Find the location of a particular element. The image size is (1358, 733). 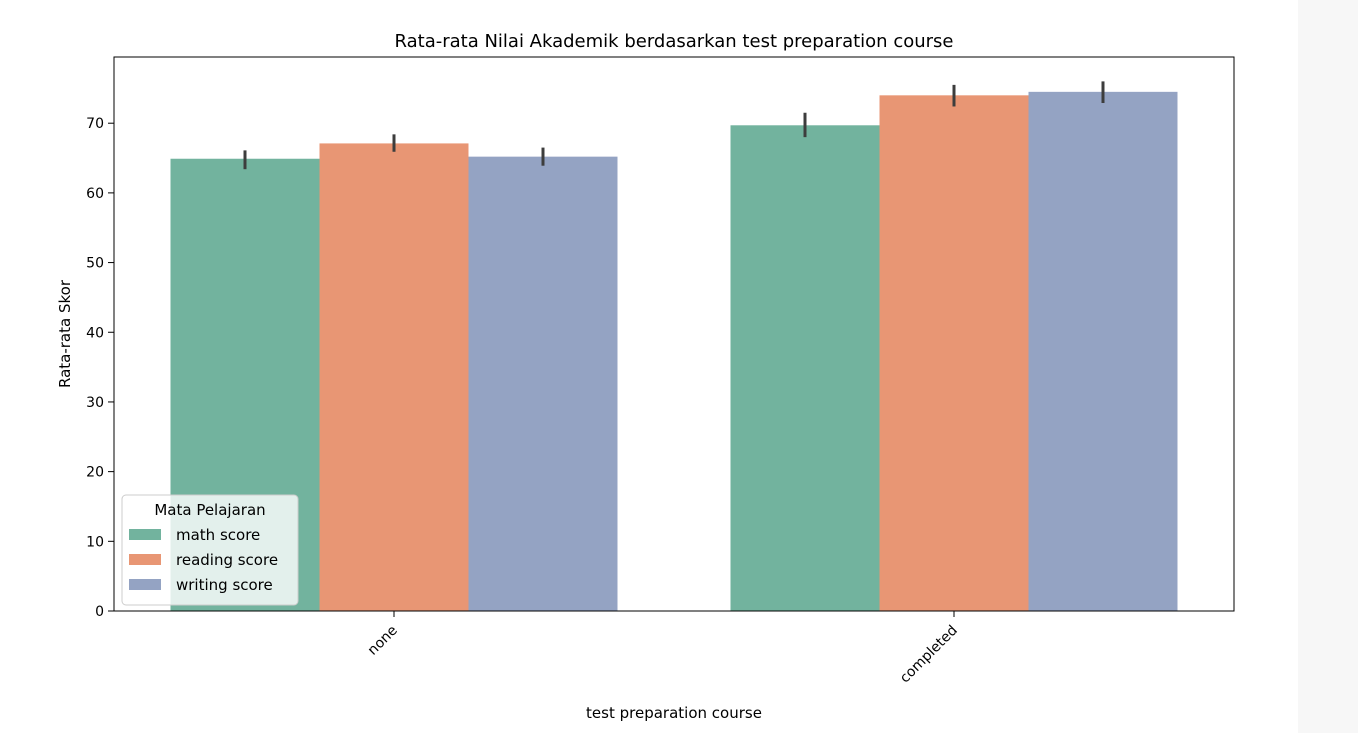

y-tick-label: 40 is located at coordinates (95, 333).